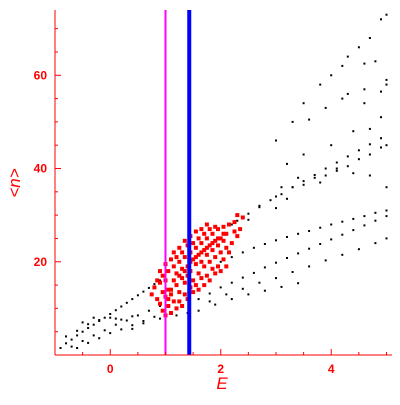  I want to click on y-tick-label: 20, so click(41, 262).